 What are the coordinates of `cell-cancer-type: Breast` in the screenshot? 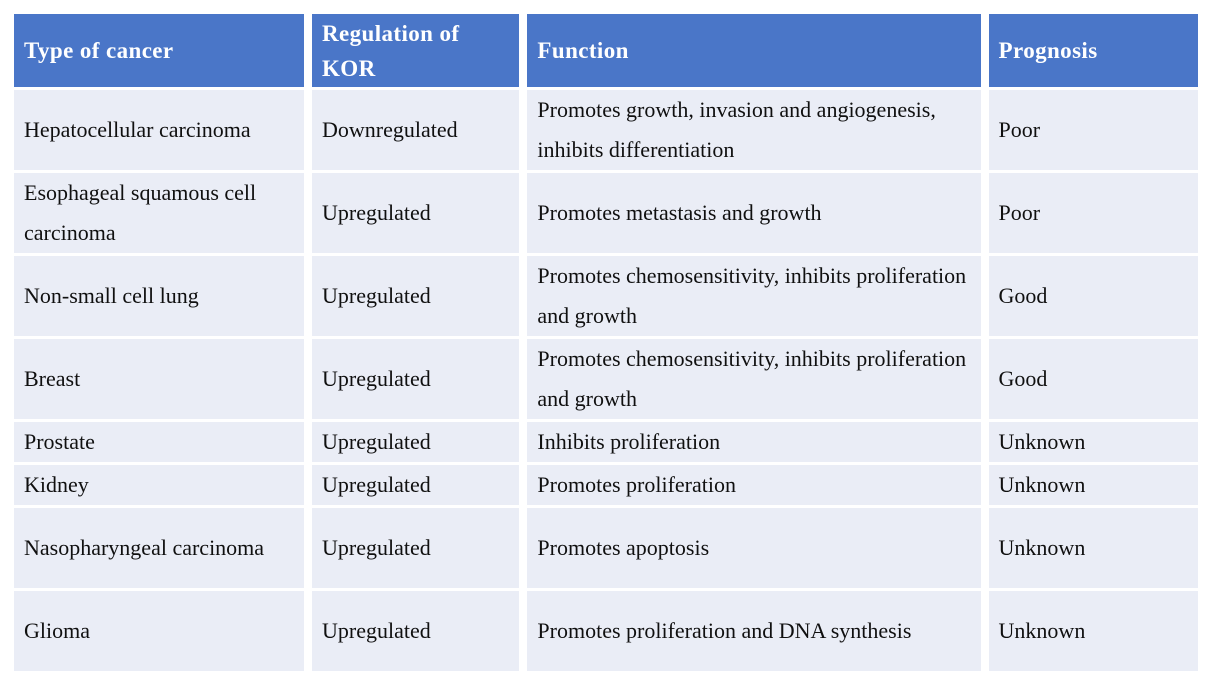 It's located at (159, 379).